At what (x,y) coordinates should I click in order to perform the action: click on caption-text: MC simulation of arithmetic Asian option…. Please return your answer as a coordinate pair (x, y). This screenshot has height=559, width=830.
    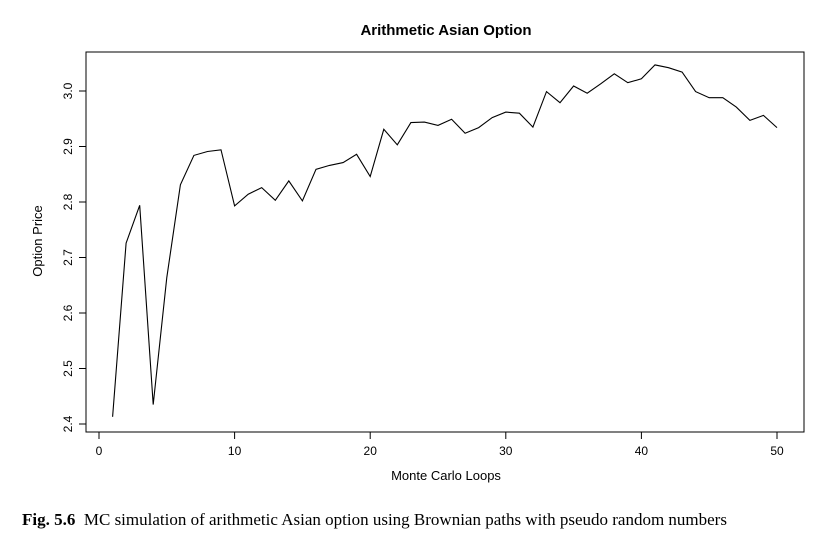
    Looking at the image, I should click on (405, 519).